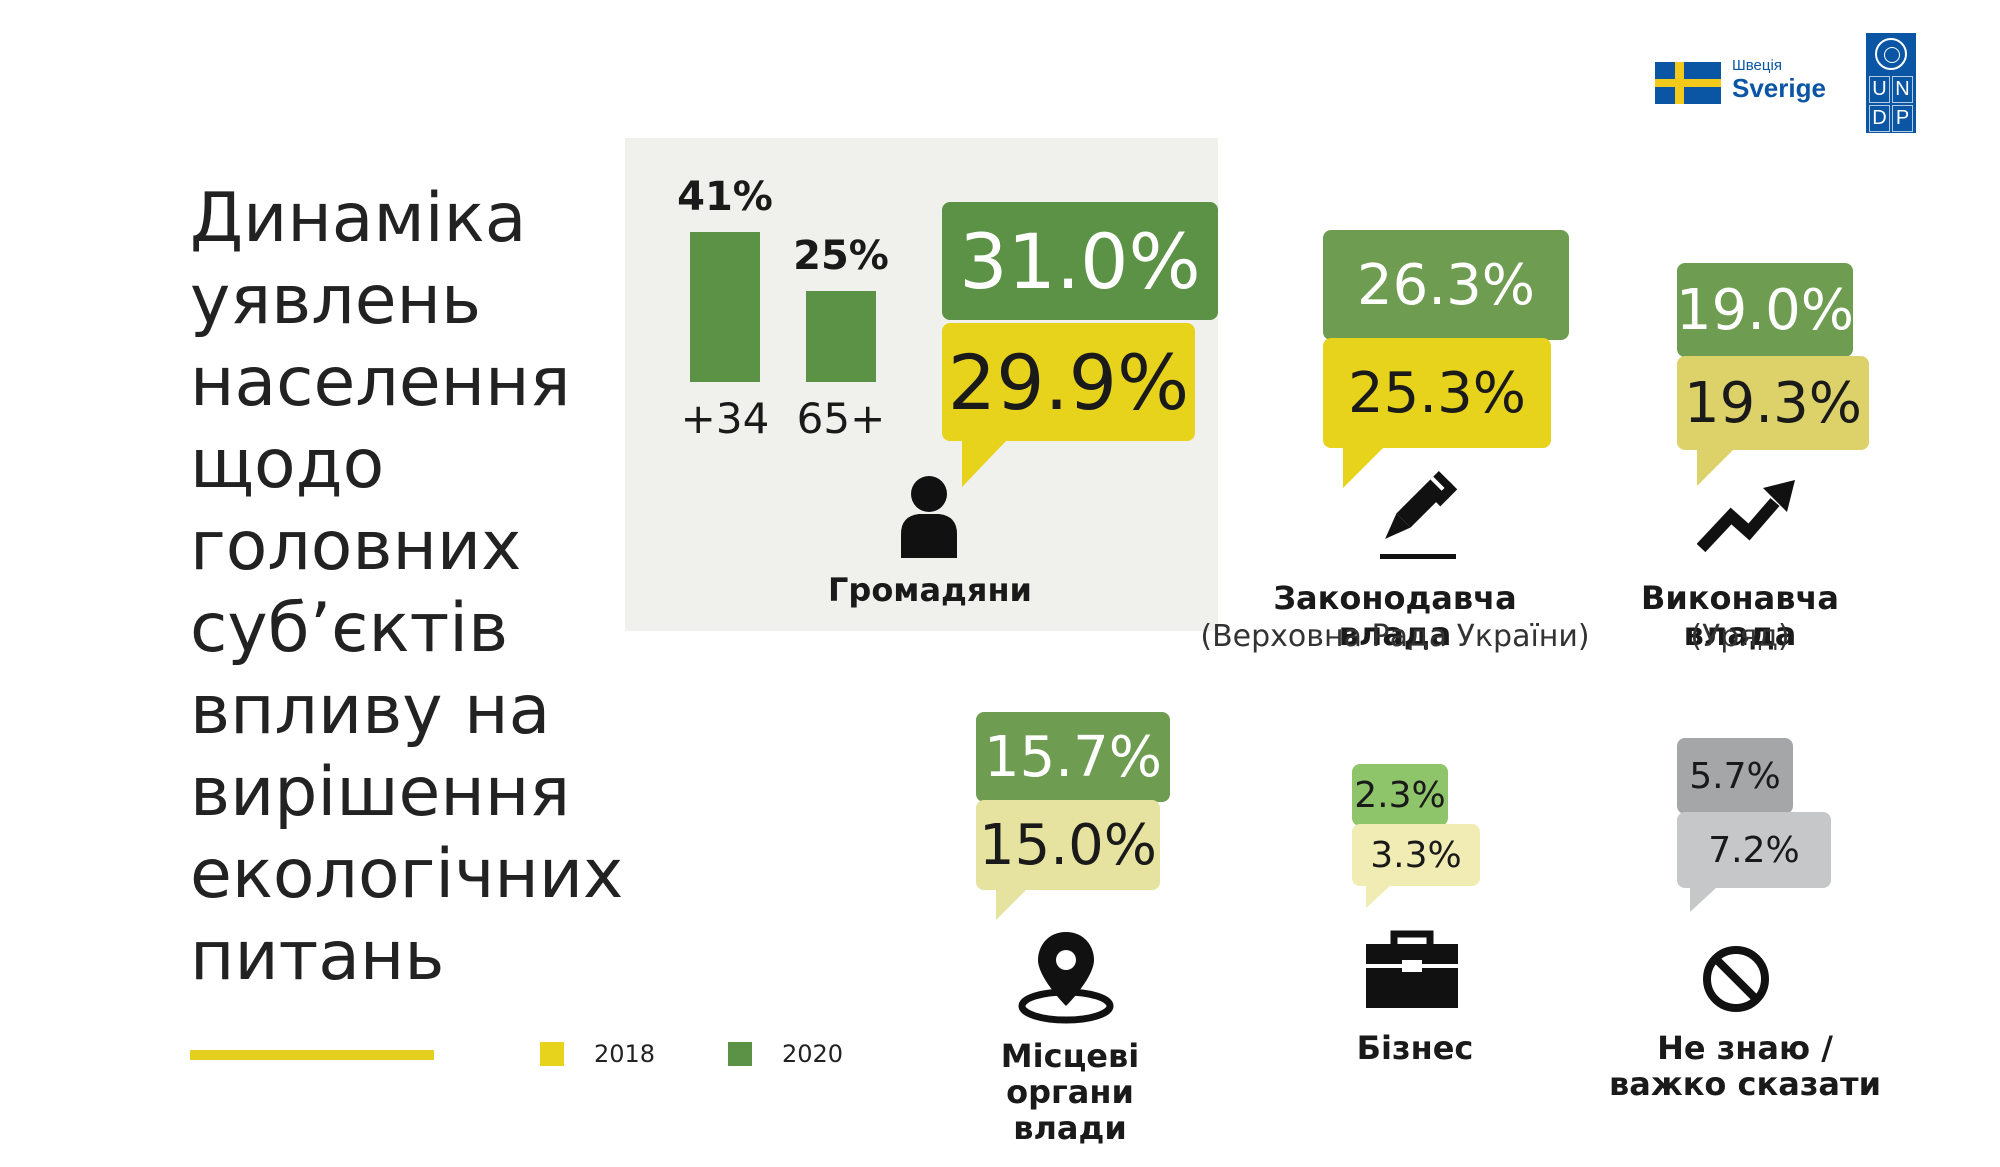 The image size is (2000, 1167). Describe the element at coordinates (1419, 514) in the screenshot. I see `pen-icon` at that location.